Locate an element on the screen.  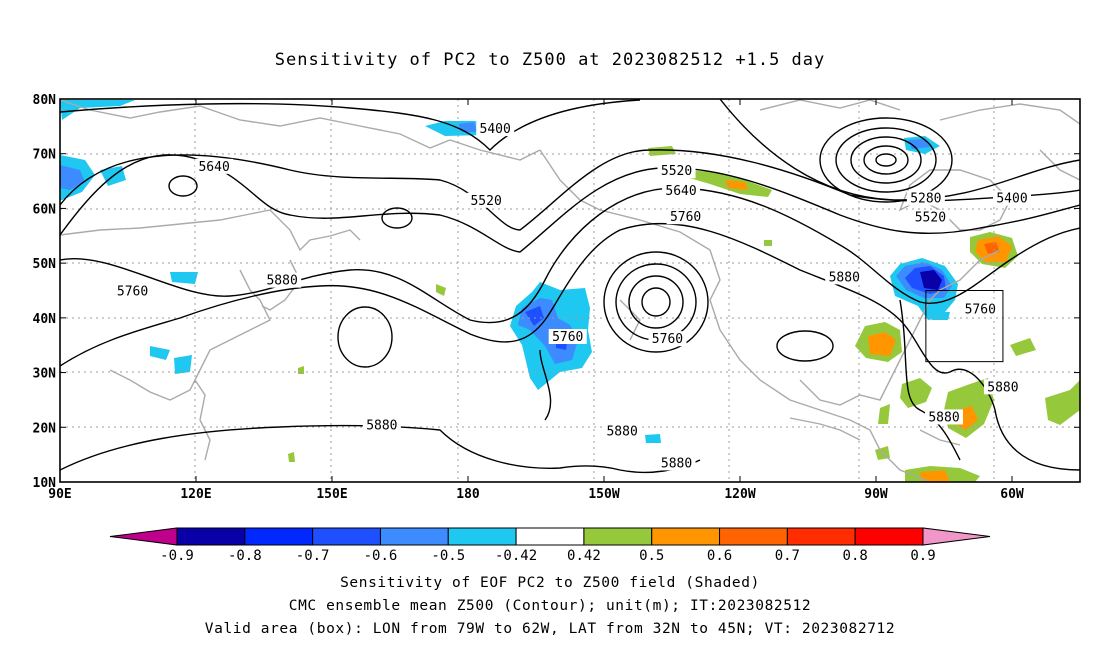
colorbar-arrow-high is located at coordinates (956, 536).